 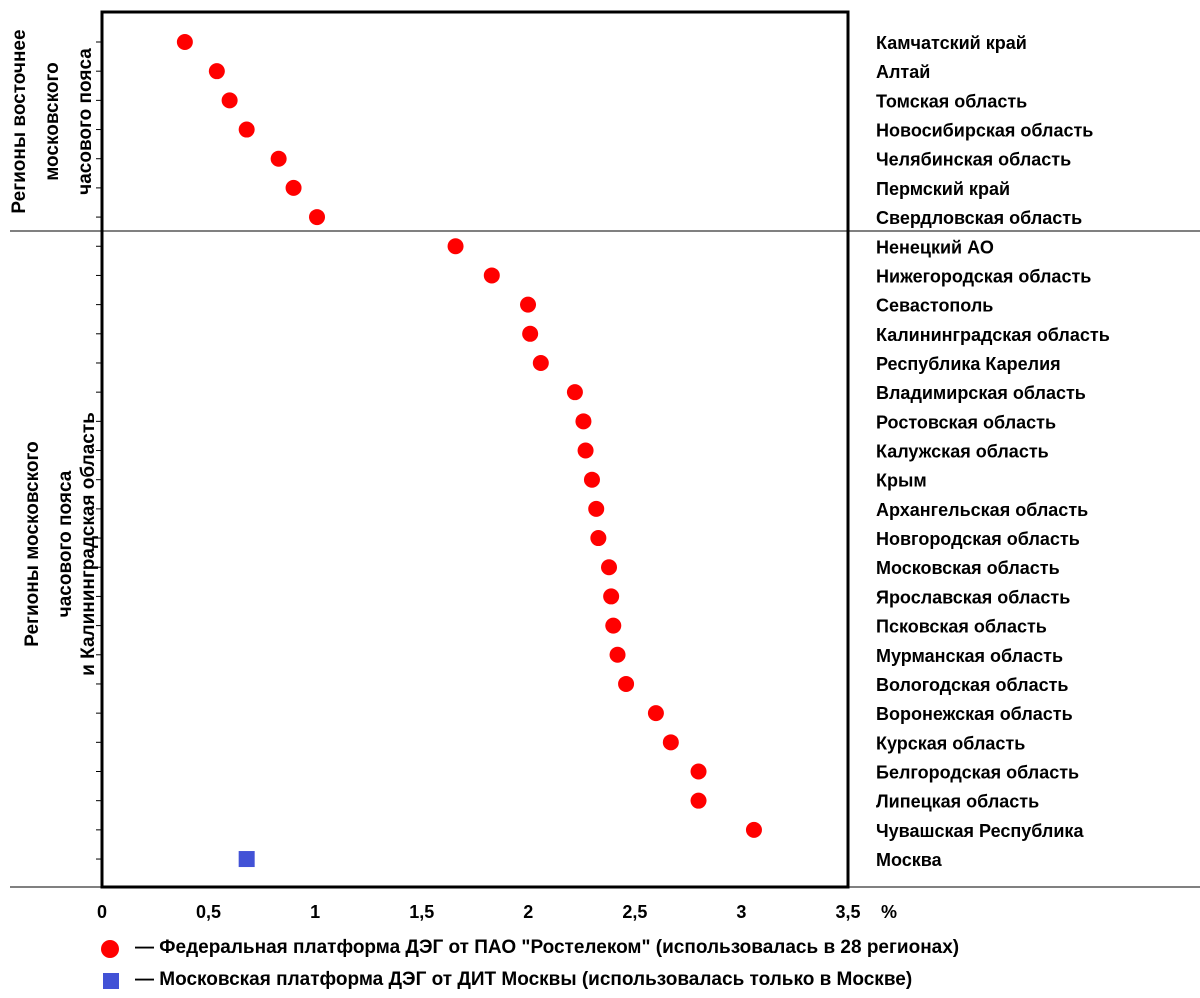 What do you see at coordinates (102, 912) in the screenshot?
I see `x-tick-label: 0` at bounding box center [102, 912].